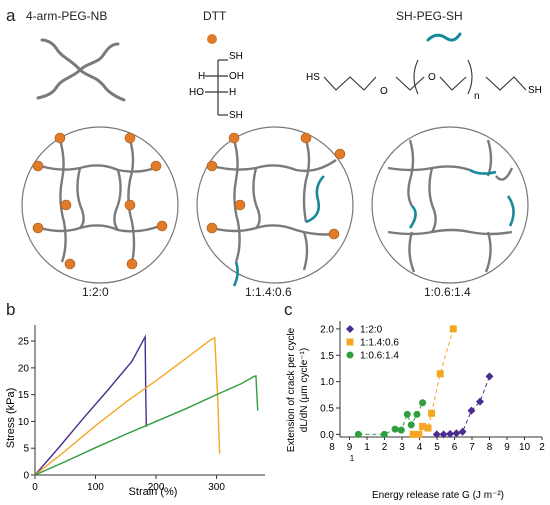  I want to click on chart-b-y-tick-label: 25, so click(24, 342).